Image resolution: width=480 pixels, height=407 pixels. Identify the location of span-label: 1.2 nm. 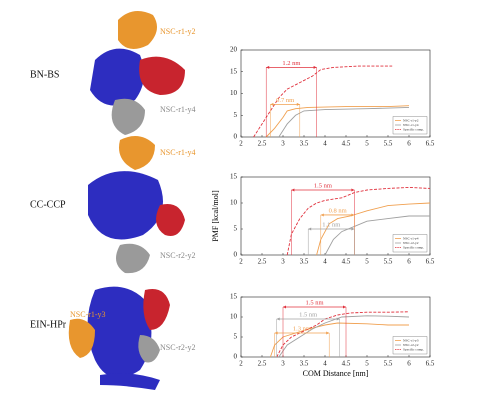
(291, 63).